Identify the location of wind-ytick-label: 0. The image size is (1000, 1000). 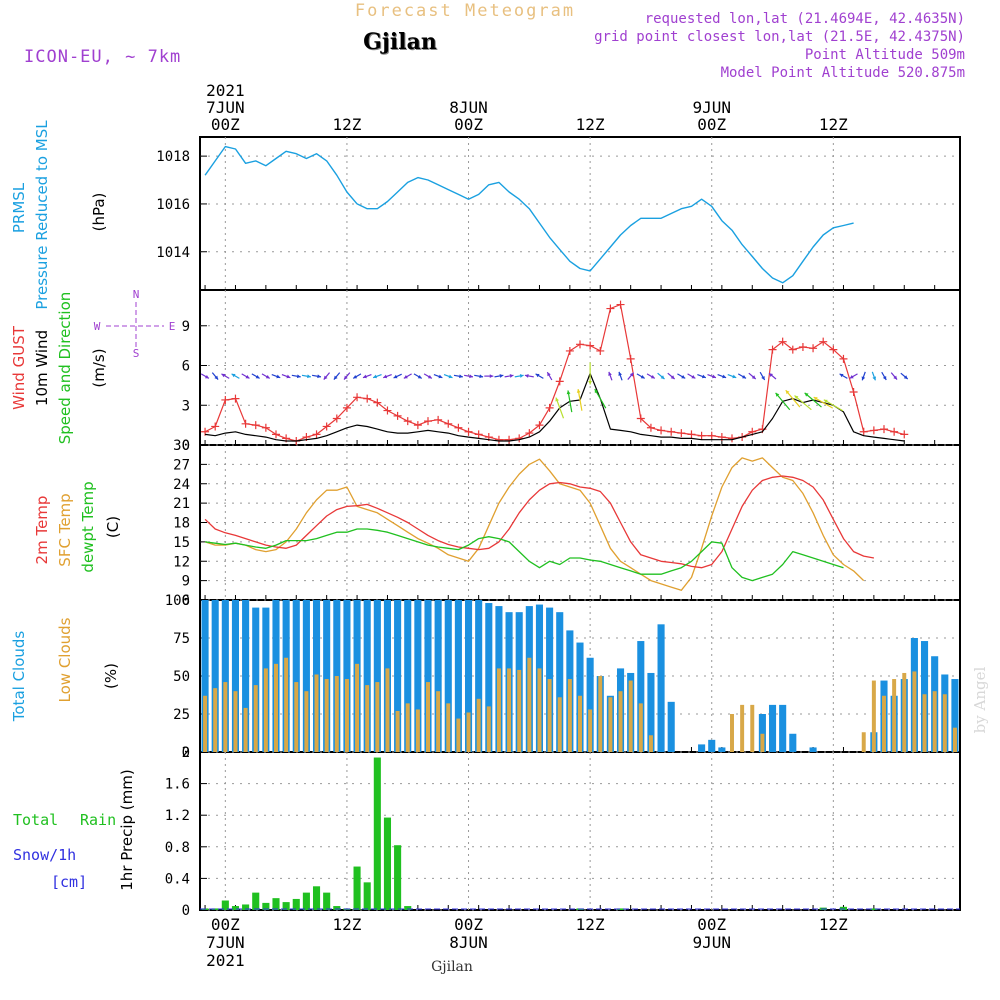
(186, 446).